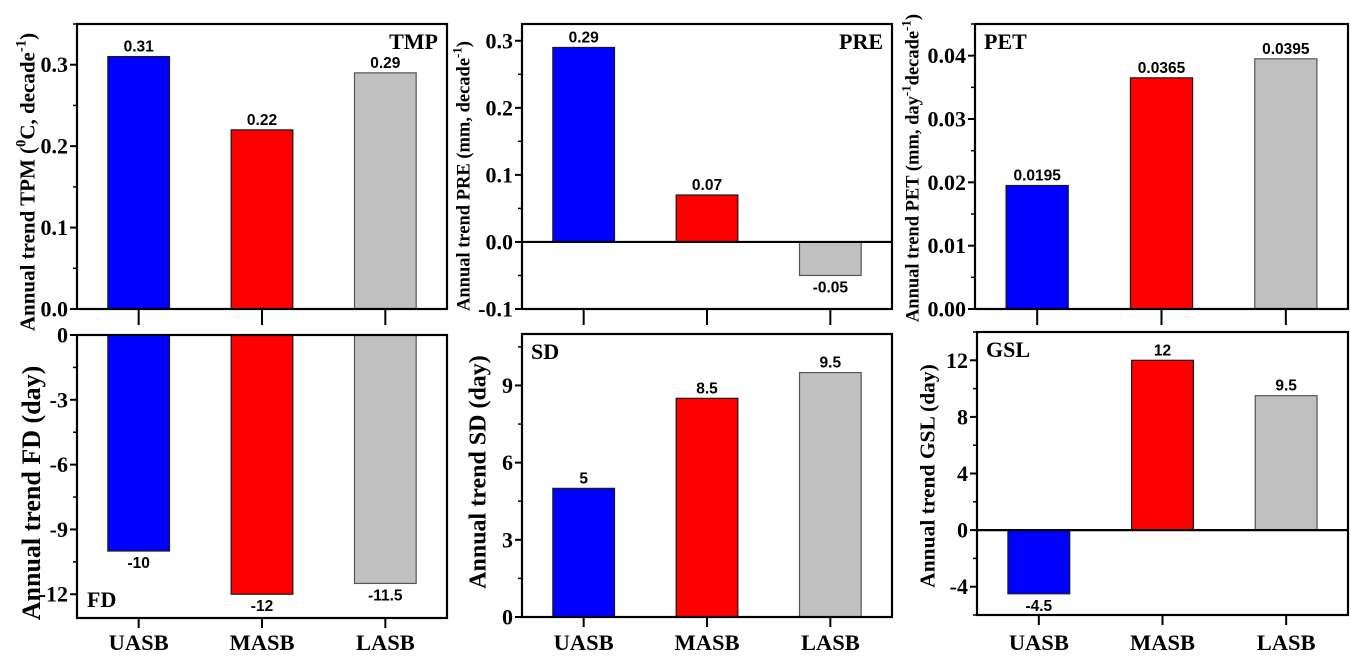  Describe the element at coordinates (385, 191) in the screenshot. I see `bar-tmp-lasb` at that location.